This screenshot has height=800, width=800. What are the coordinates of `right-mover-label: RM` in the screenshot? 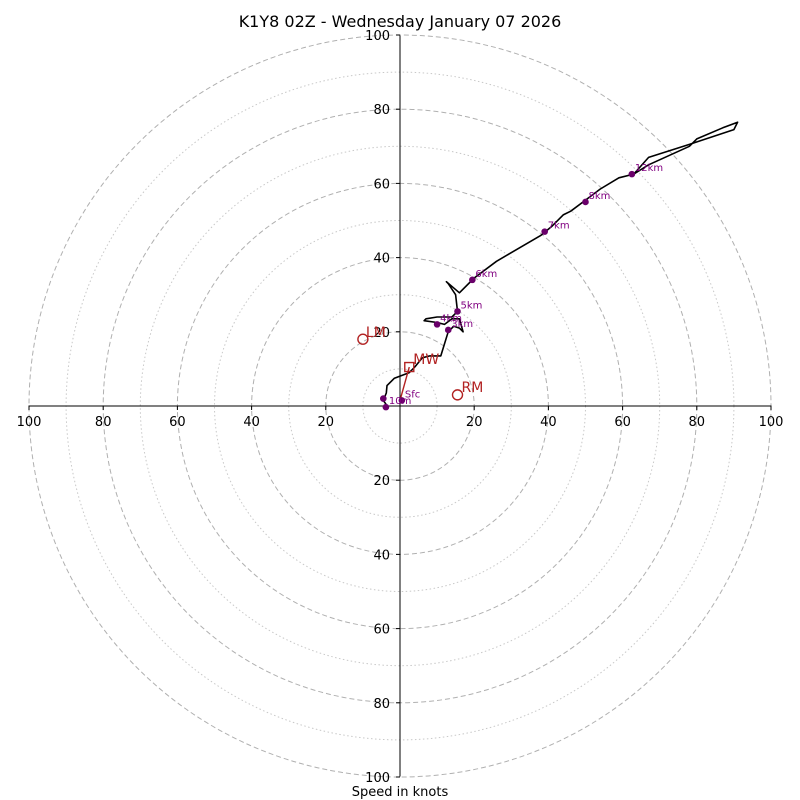 It's located at (473, 388).